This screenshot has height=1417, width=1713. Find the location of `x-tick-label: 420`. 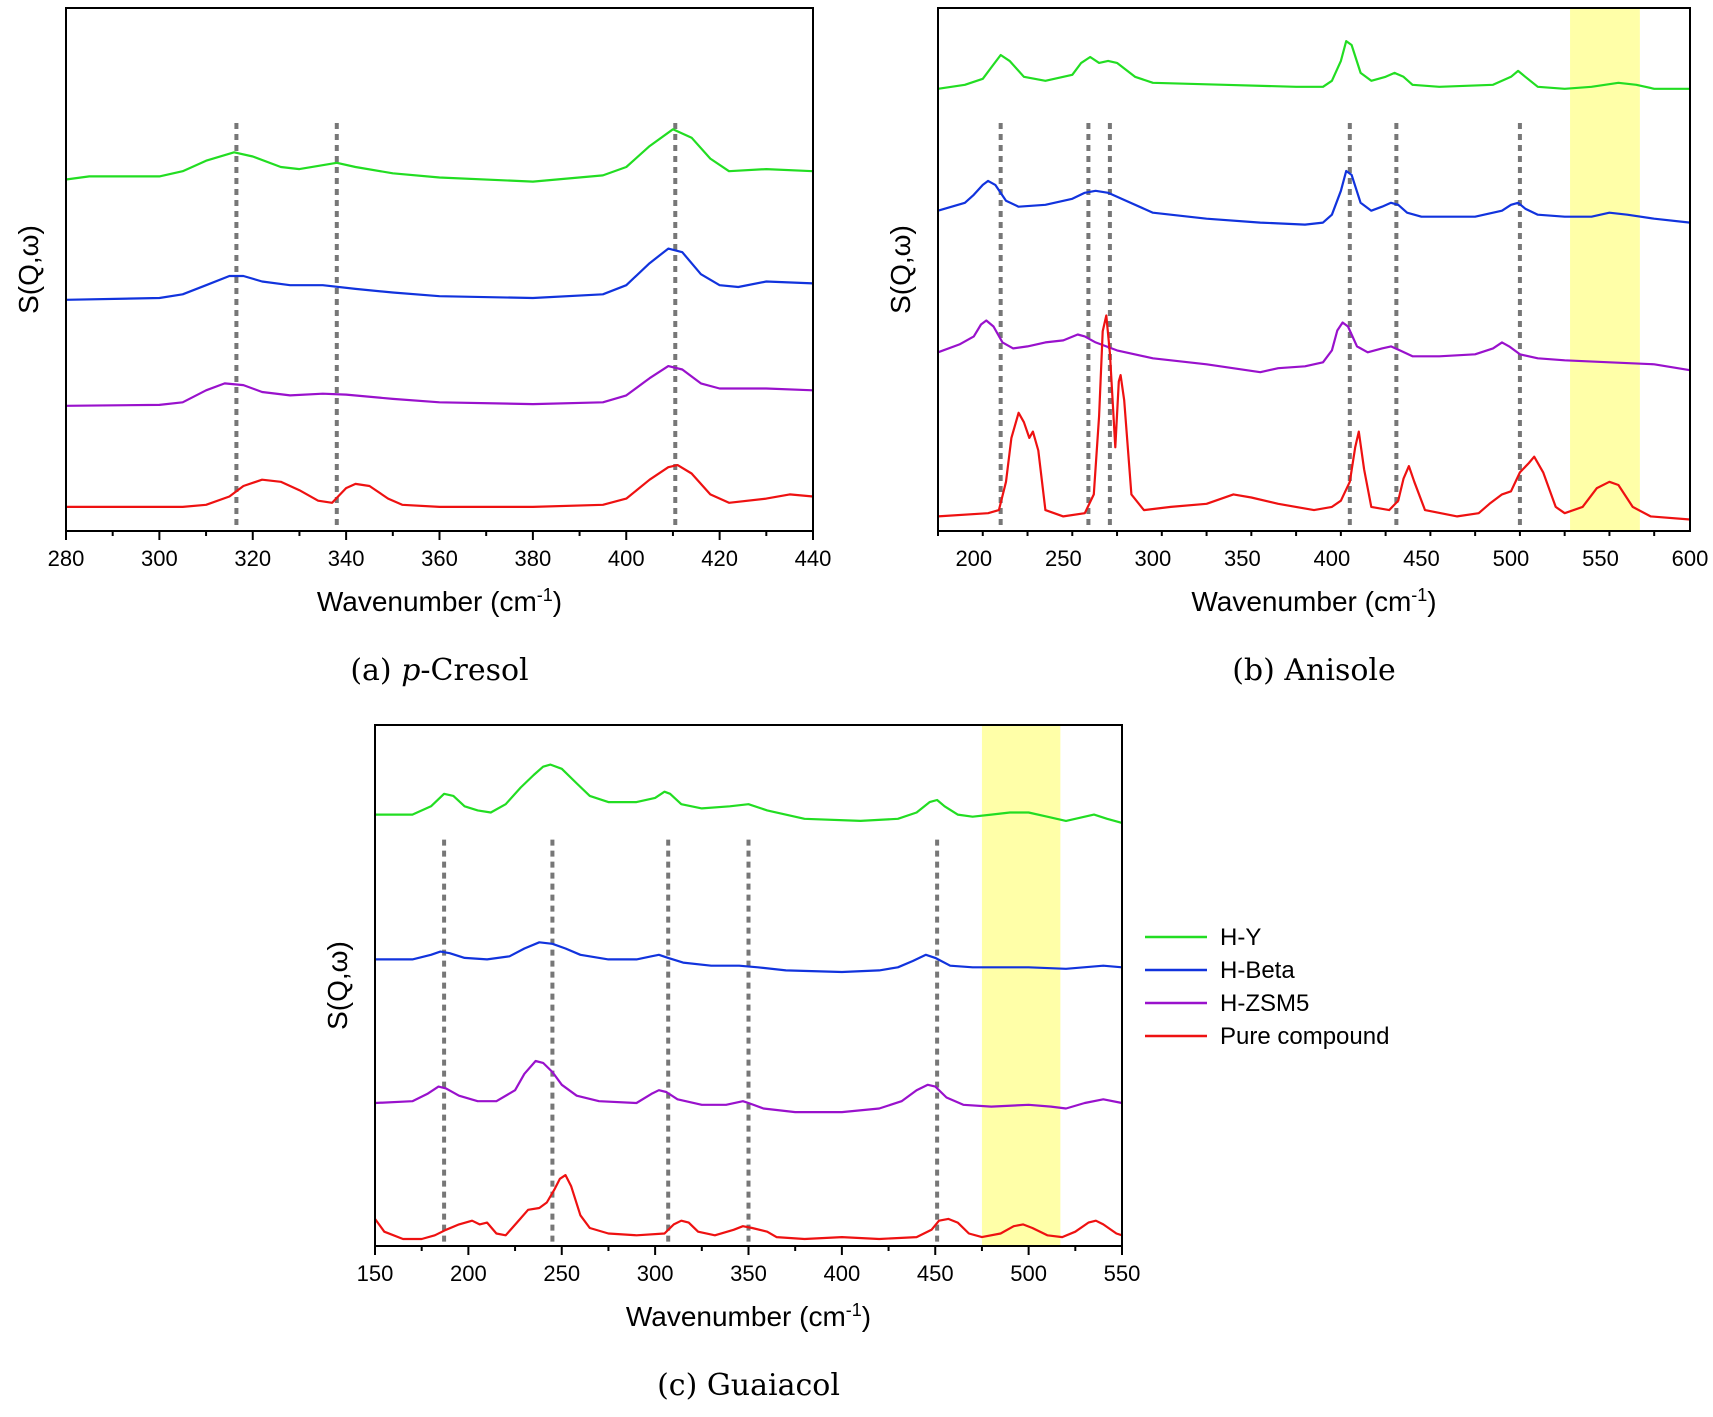

x-tick-label: 420 is located at coordinates (719, 558).